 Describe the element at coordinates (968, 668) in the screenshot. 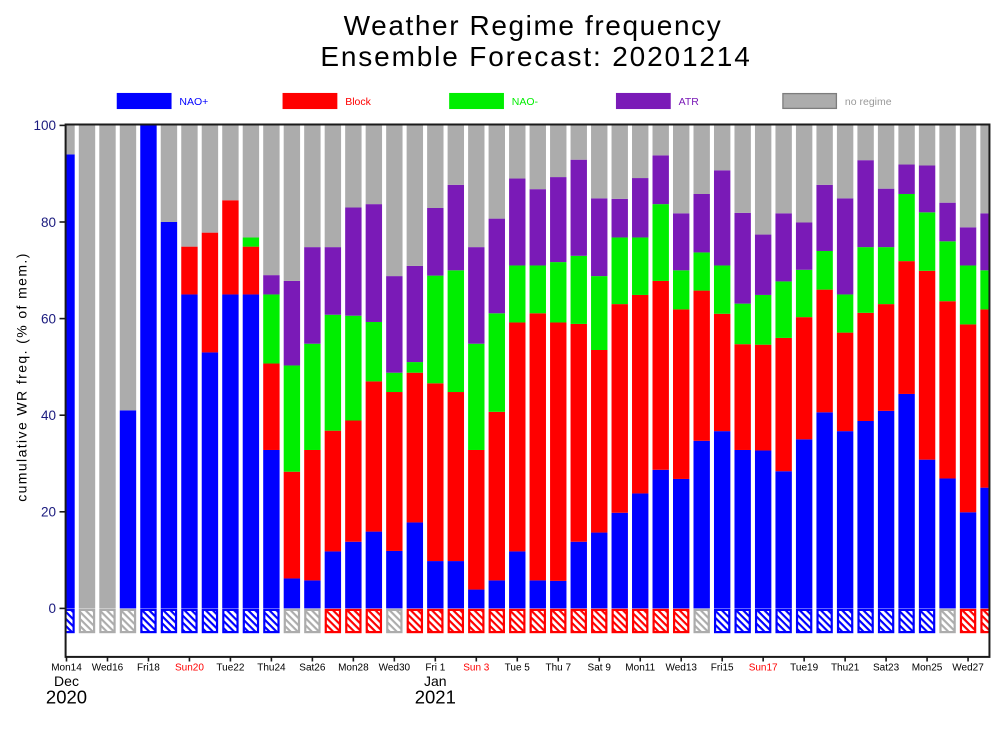

I see `svg-text: Wed27` at that location.